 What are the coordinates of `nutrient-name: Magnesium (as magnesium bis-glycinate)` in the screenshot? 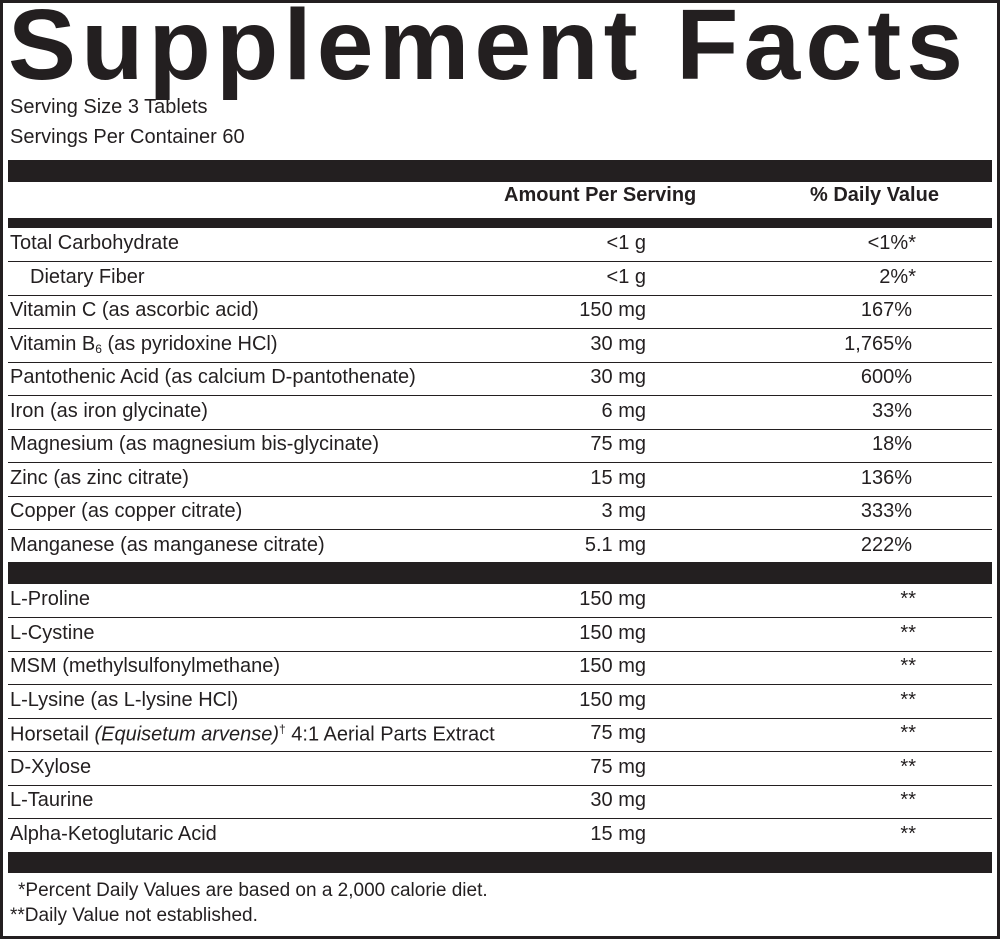 It's located at (195, 444).